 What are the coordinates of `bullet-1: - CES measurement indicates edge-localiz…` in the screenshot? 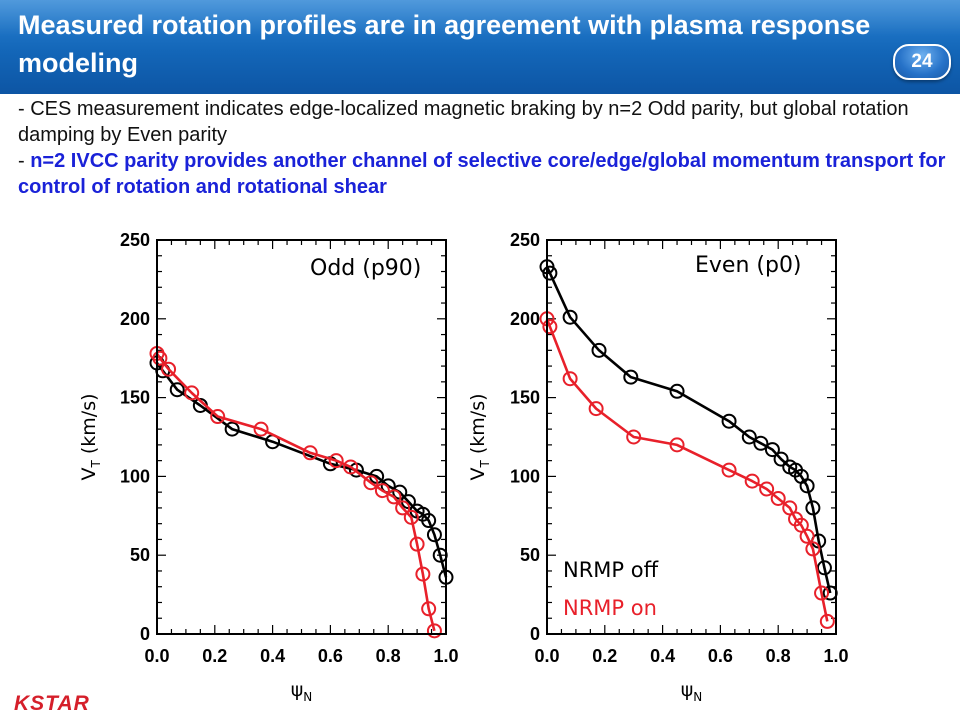 It's located at (463, 122).